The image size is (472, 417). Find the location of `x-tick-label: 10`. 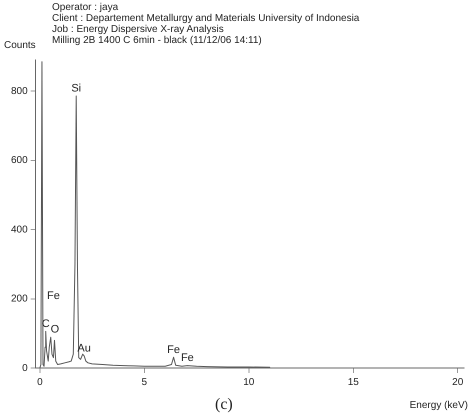

x-tick-label: 10 is located at coordinates (249, 382).